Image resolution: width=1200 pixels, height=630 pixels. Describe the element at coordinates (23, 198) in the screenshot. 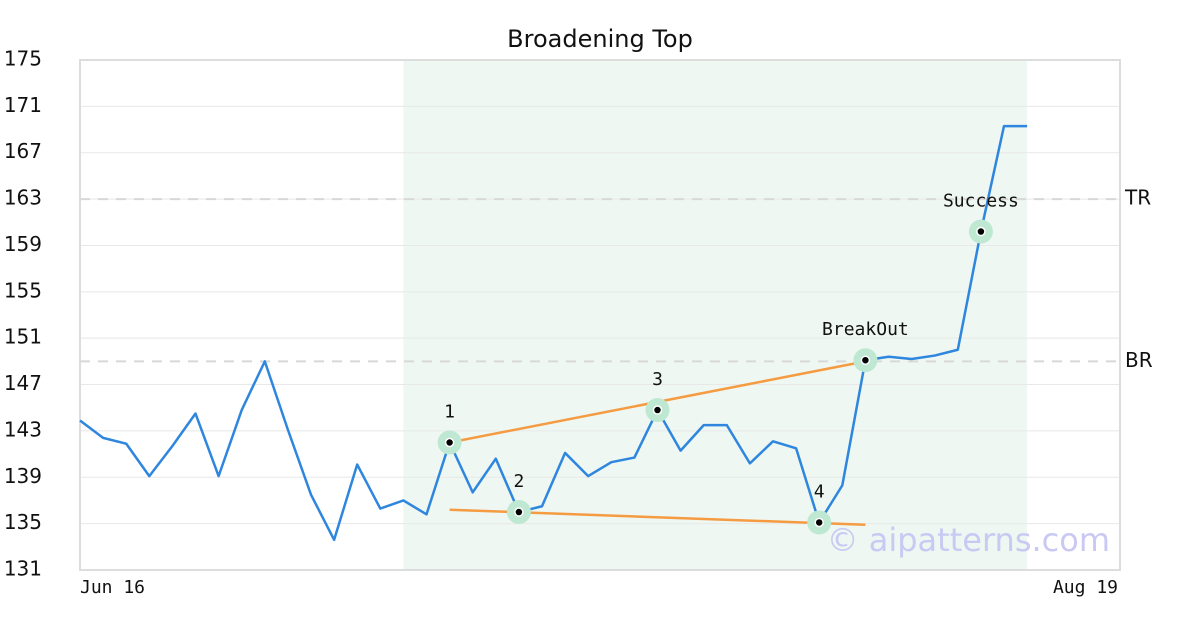

I see `y-tick-label: 163` at that location.